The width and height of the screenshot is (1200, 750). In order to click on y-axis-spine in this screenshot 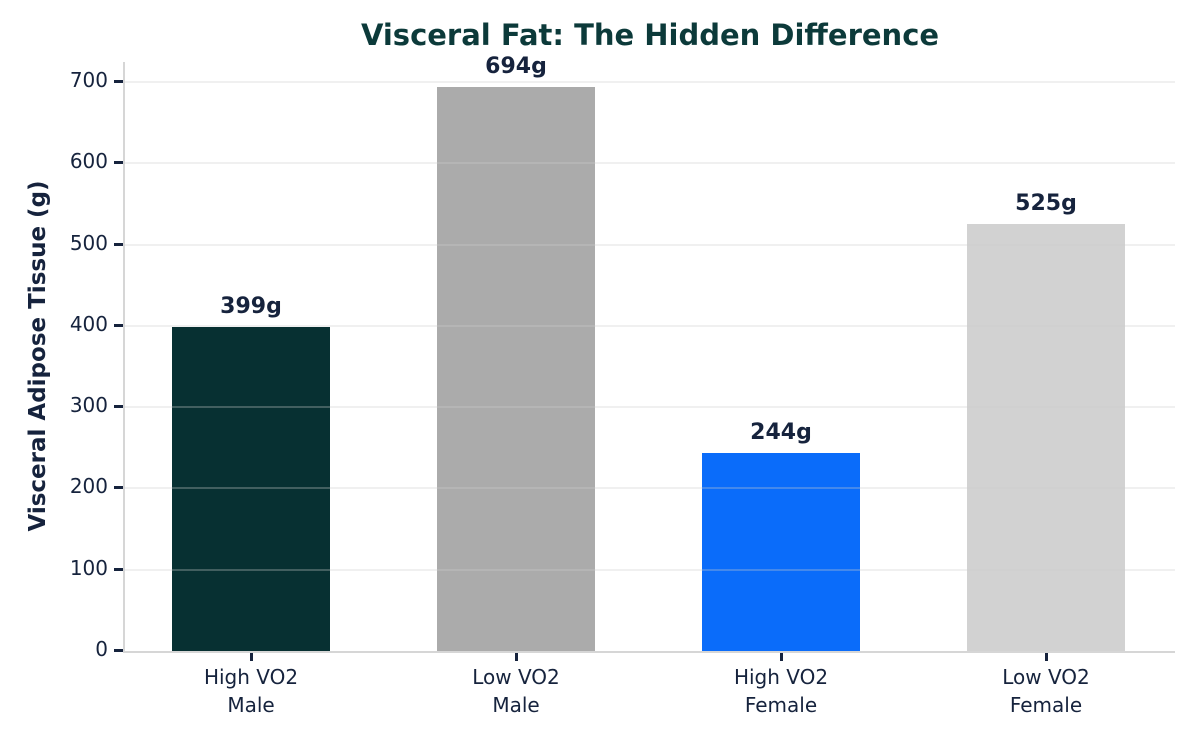, I will do `click(124, 357)`.